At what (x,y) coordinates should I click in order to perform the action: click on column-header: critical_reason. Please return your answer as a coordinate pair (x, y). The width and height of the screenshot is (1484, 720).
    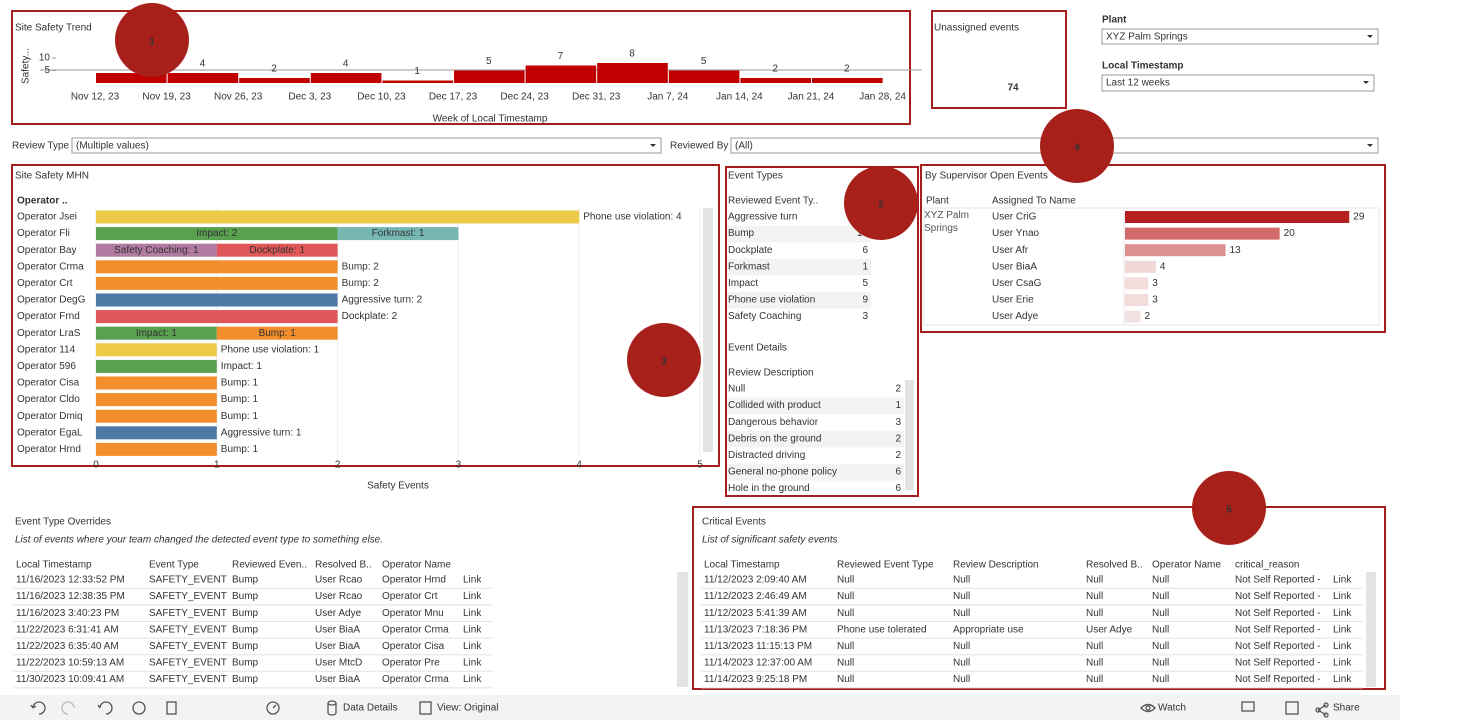
    Looking at the image, I should click on (1267, 565).